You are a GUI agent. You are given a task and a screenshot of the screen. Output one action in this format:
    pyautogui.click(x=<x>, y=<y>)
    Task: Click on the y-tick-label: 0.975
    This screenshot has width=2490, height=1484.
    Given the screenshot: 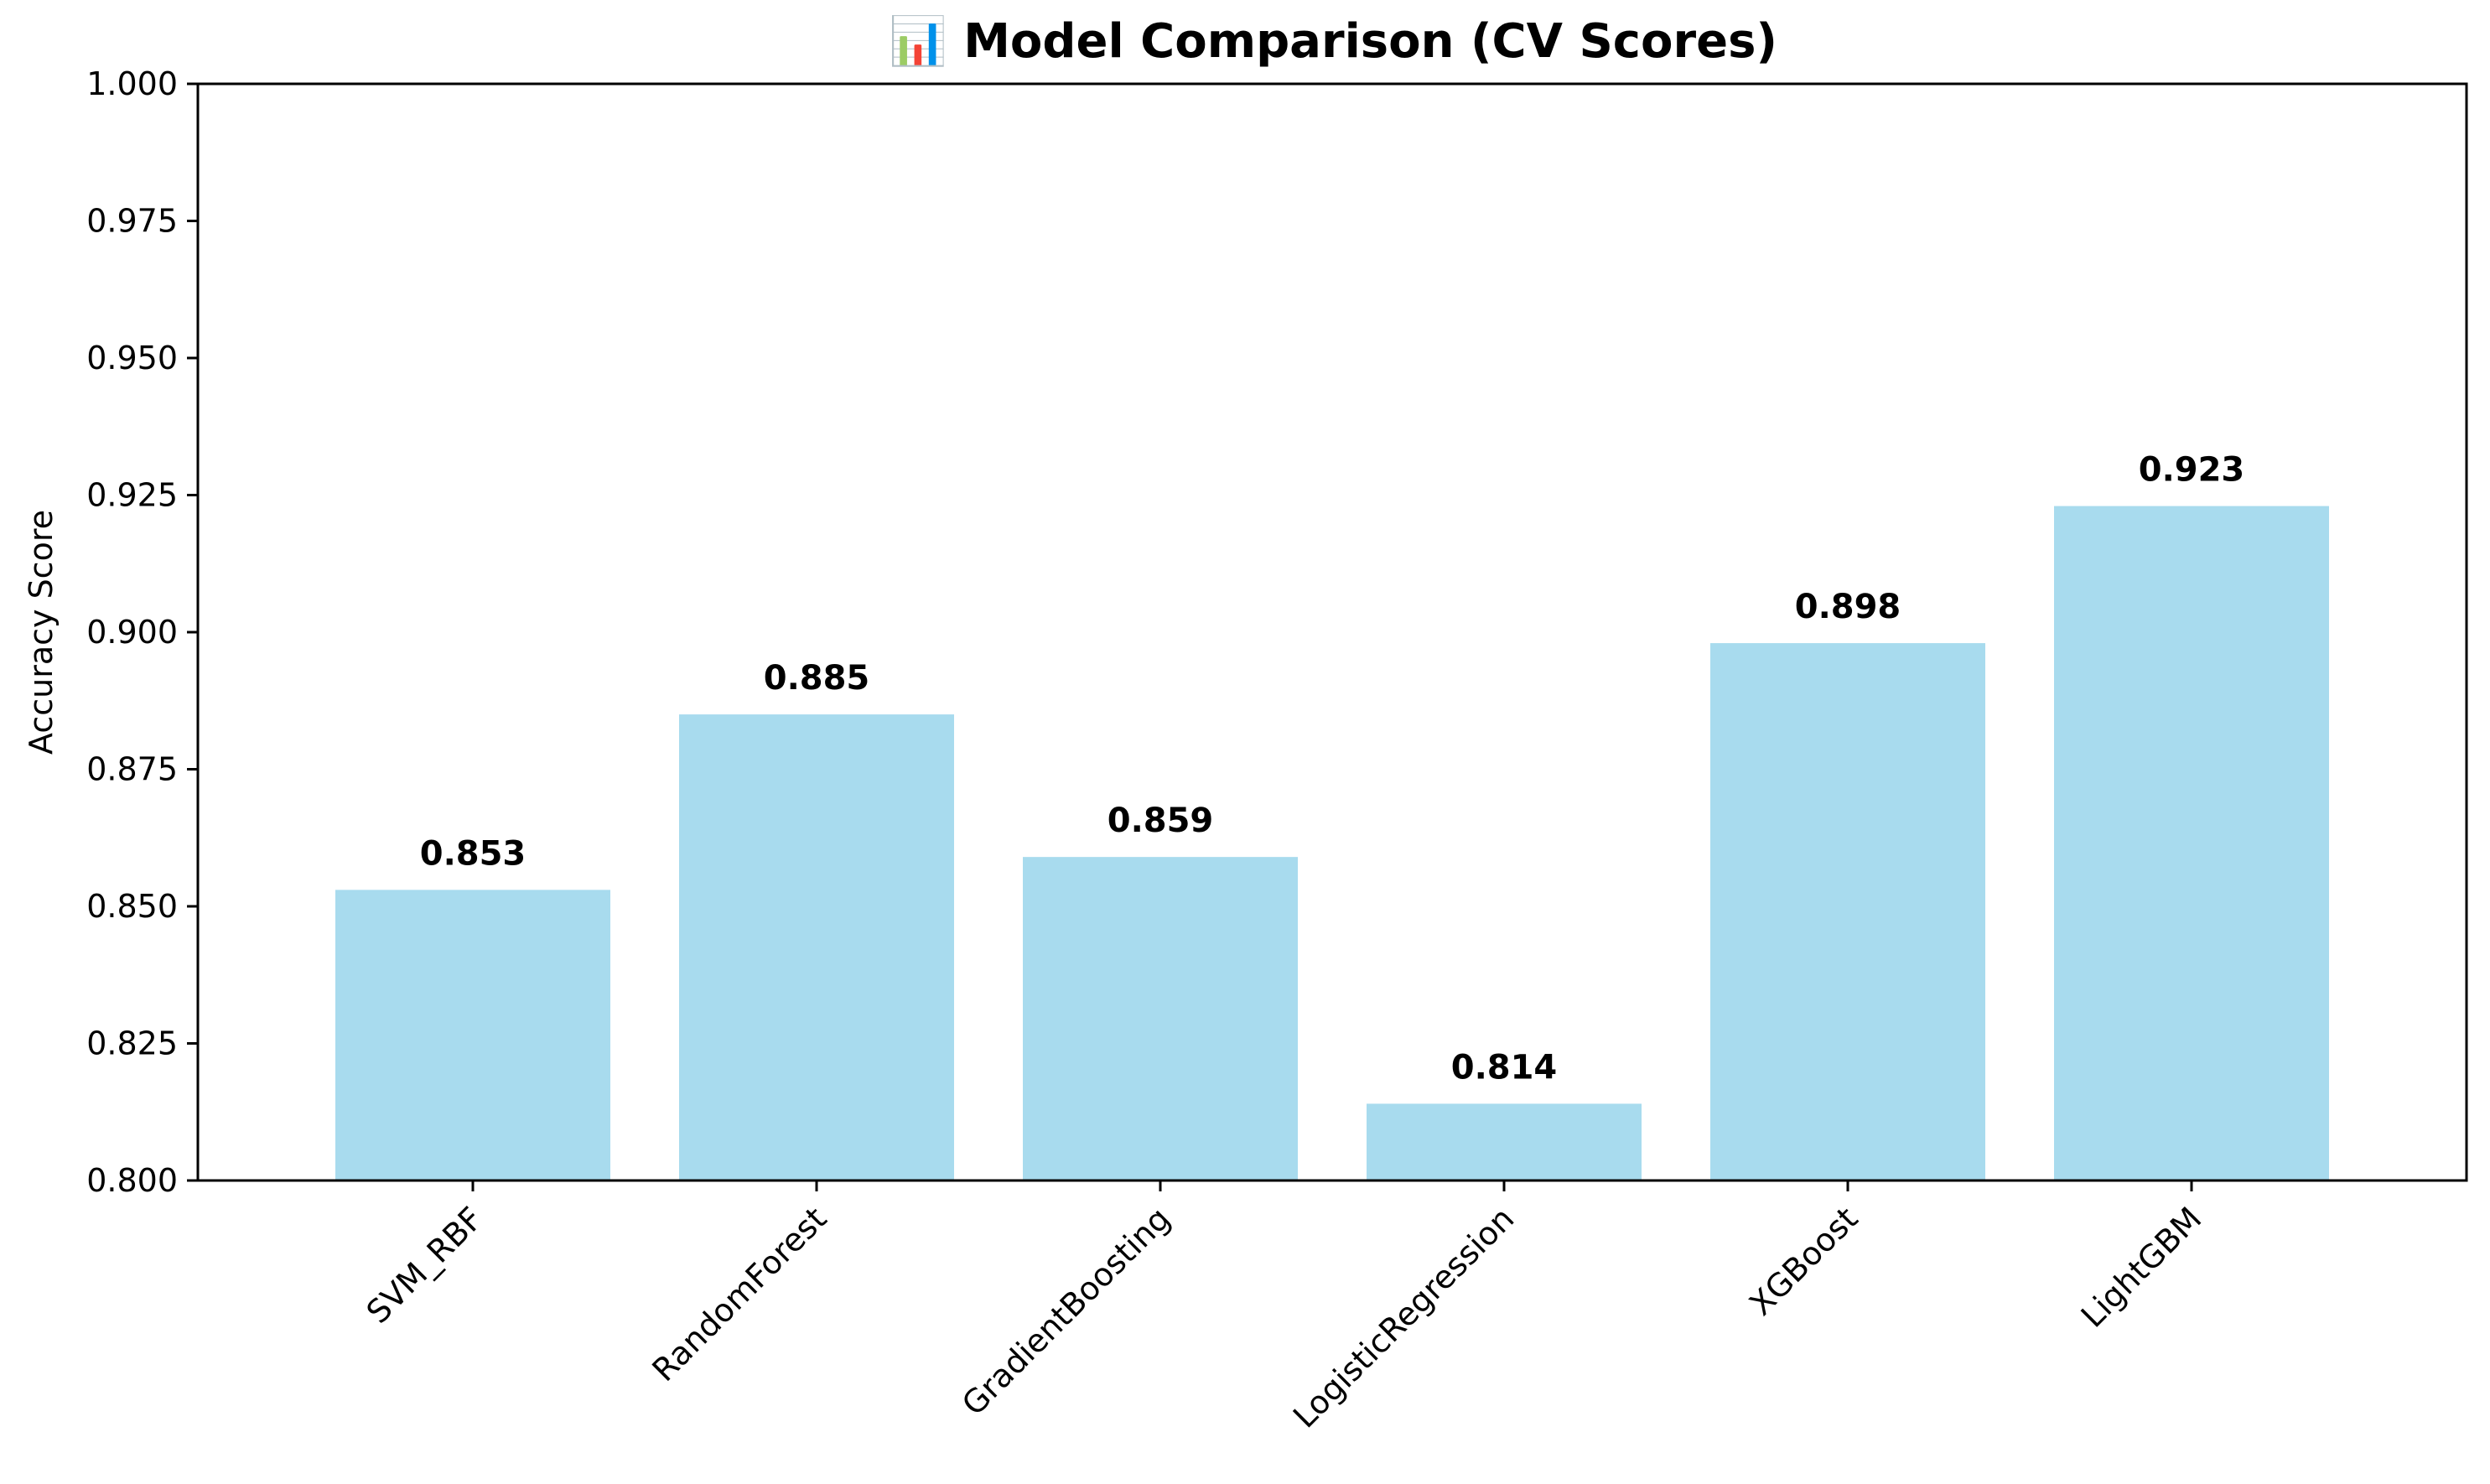 What is the action you would take?
    pyautogui.click(x=132, y=221)
    